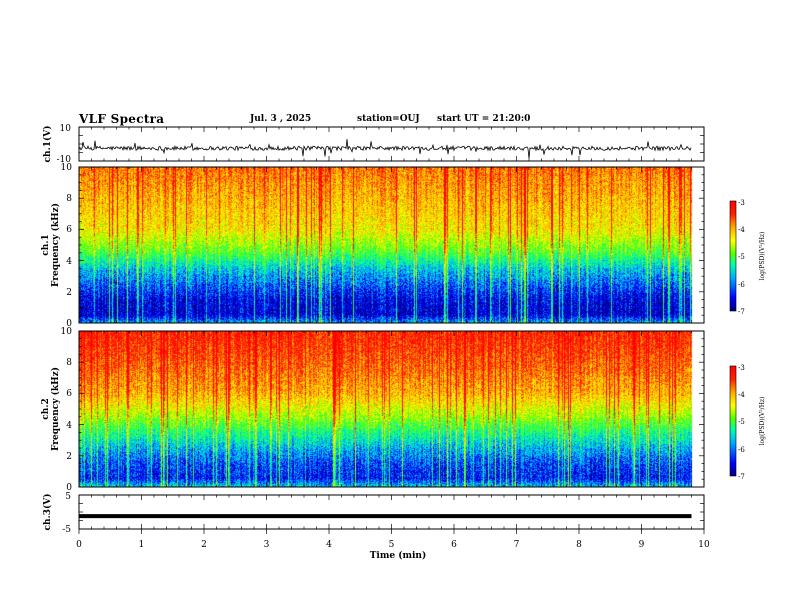 The width and height of the screenshot is (792, 612). What do you see at coordinates (267, 545) in the screenshot?
I see `time-tick-label-3: 3` at bounding box center [267, 545].